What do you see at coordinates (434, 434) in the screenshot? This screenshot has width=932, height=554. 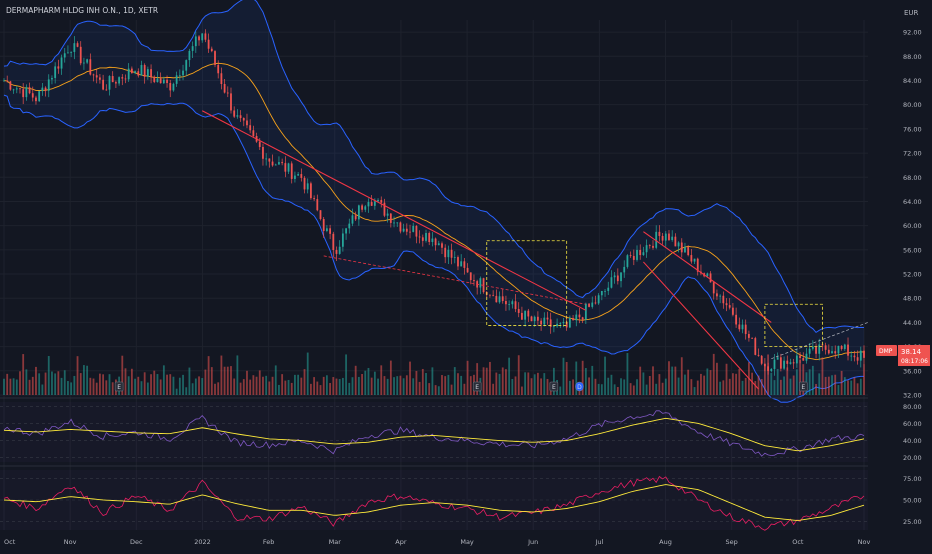 I see `rsi-panel-ma-line` at bounding box center [434, 434].